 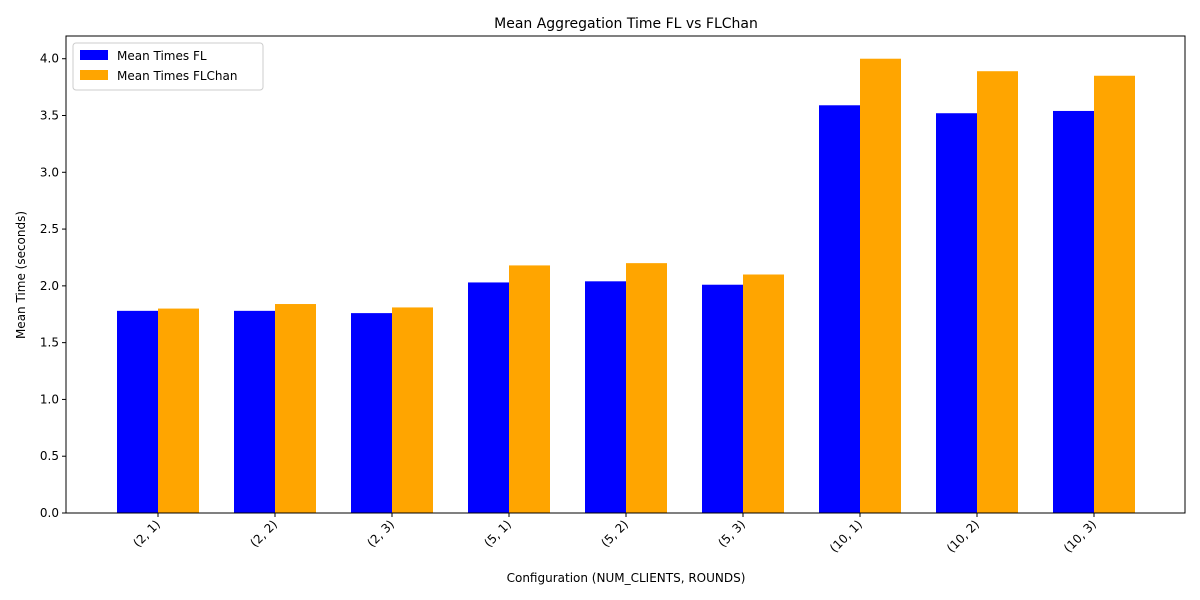 I want to click on chart-title: Mean Aggregation Time FL vs FLChan, so click(x=626, y=24).